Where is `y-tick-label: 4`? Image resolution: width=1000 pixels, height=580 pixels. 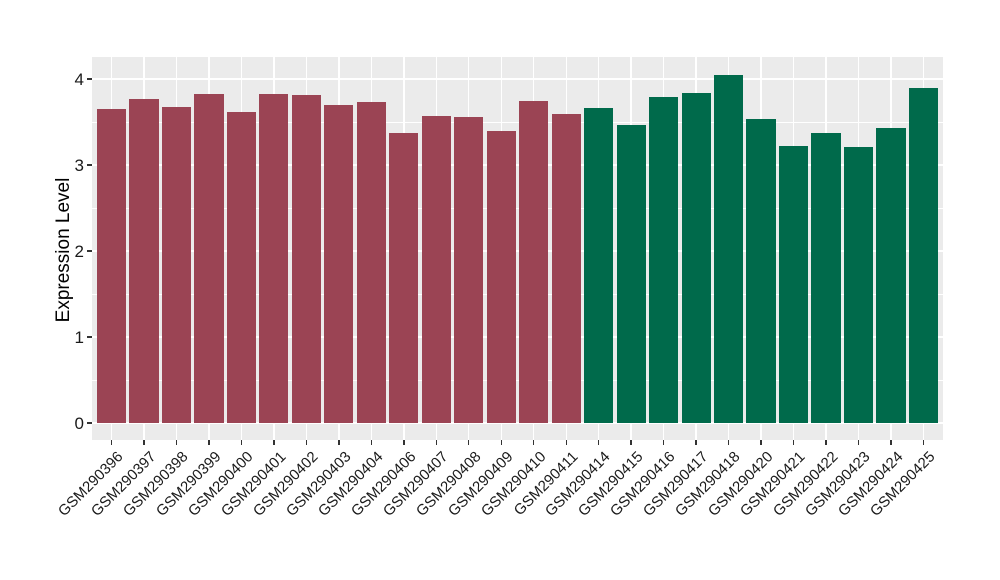
y-tick-label: 4 is located at coordinates (79, 79).